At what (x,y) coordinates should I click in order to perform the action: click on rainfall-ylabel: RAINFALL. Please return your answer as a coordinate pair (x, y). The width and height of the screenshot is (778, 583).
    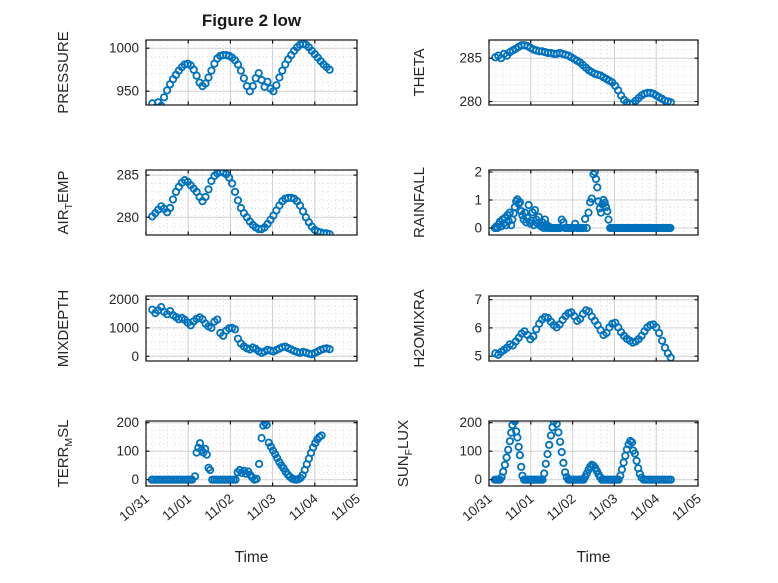
    Looking at the image, I should click on (419, 202).